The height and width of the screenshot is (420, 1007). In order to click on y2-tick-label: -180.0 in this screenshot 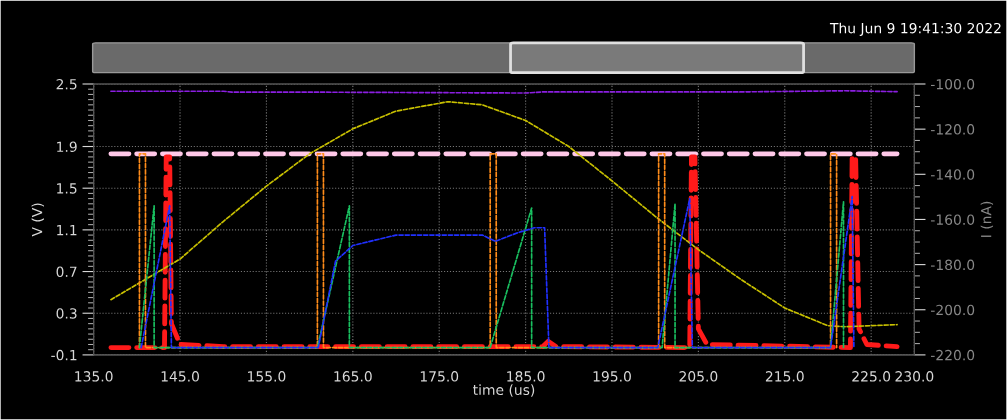, I will do `click(953, 265)`.